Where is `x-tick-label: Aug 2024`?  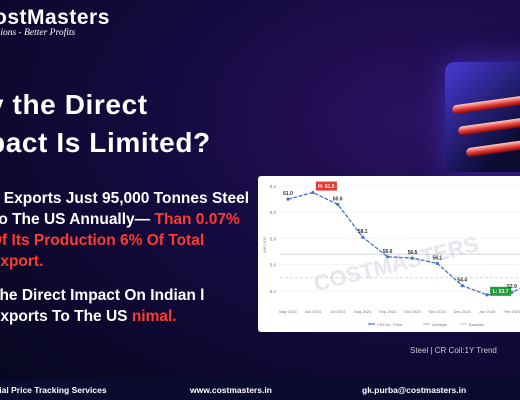
x-tick-label: Aug 2024 is located at coordinates (363, 311).